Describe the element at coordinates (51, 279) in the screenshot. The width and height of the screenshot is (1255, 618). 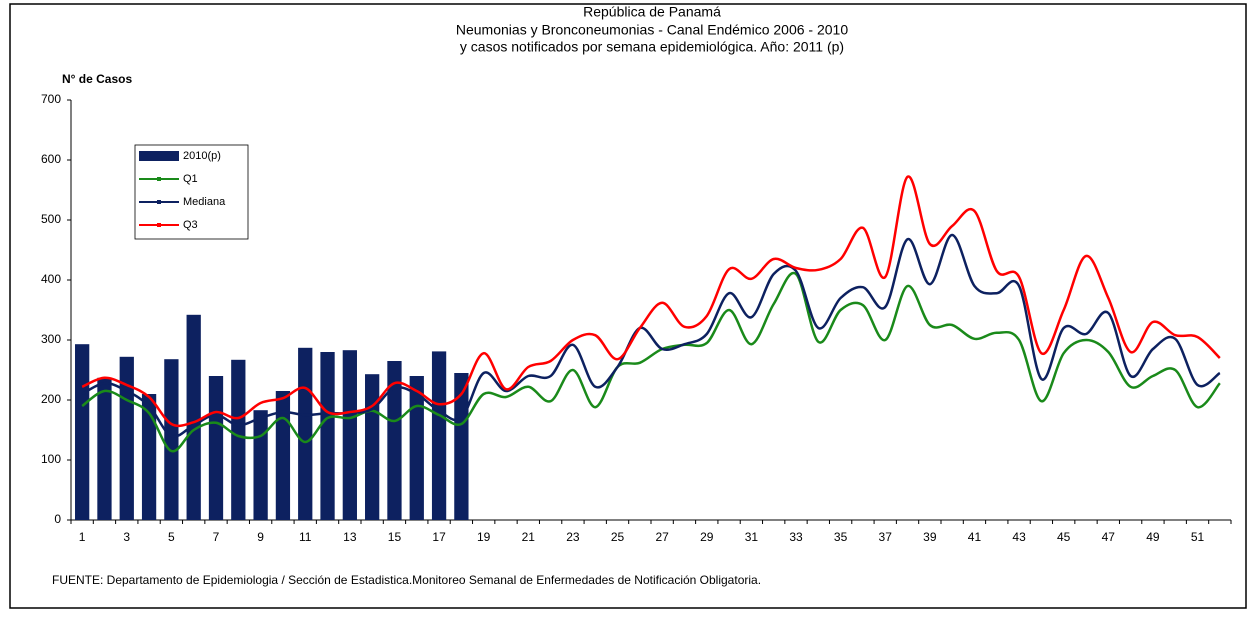
I see `y-tick-label: 400` at that location.